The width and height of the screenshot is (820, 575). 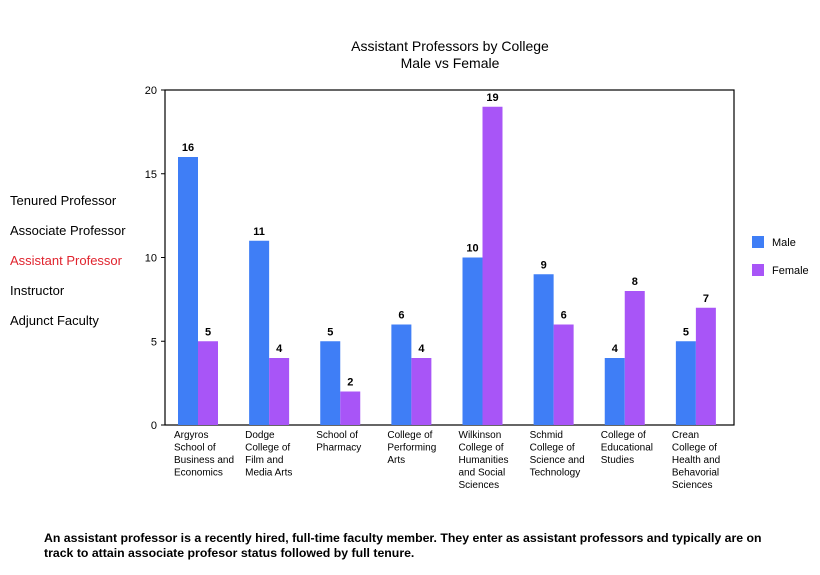 What do you see at coordinates (191, 435) in the screenshot?
I see `category-label-line: Argyros` at bounding box center [191, 435].